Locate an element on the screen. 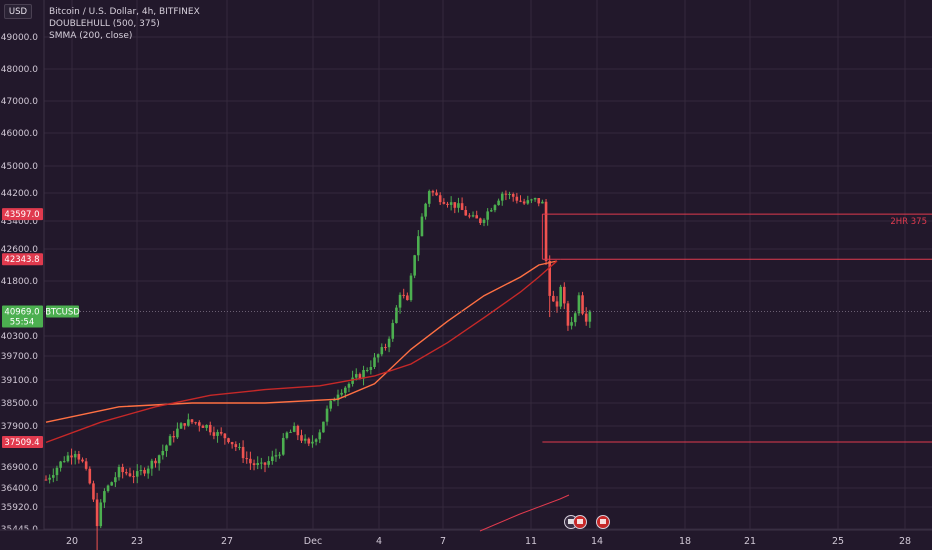 The width and height of the screenshot is (932, 550). time-axis-ticks: 20 23 27 Dec 4 7 11 14 18 21 25 28 is located at coordinates (488, 541).